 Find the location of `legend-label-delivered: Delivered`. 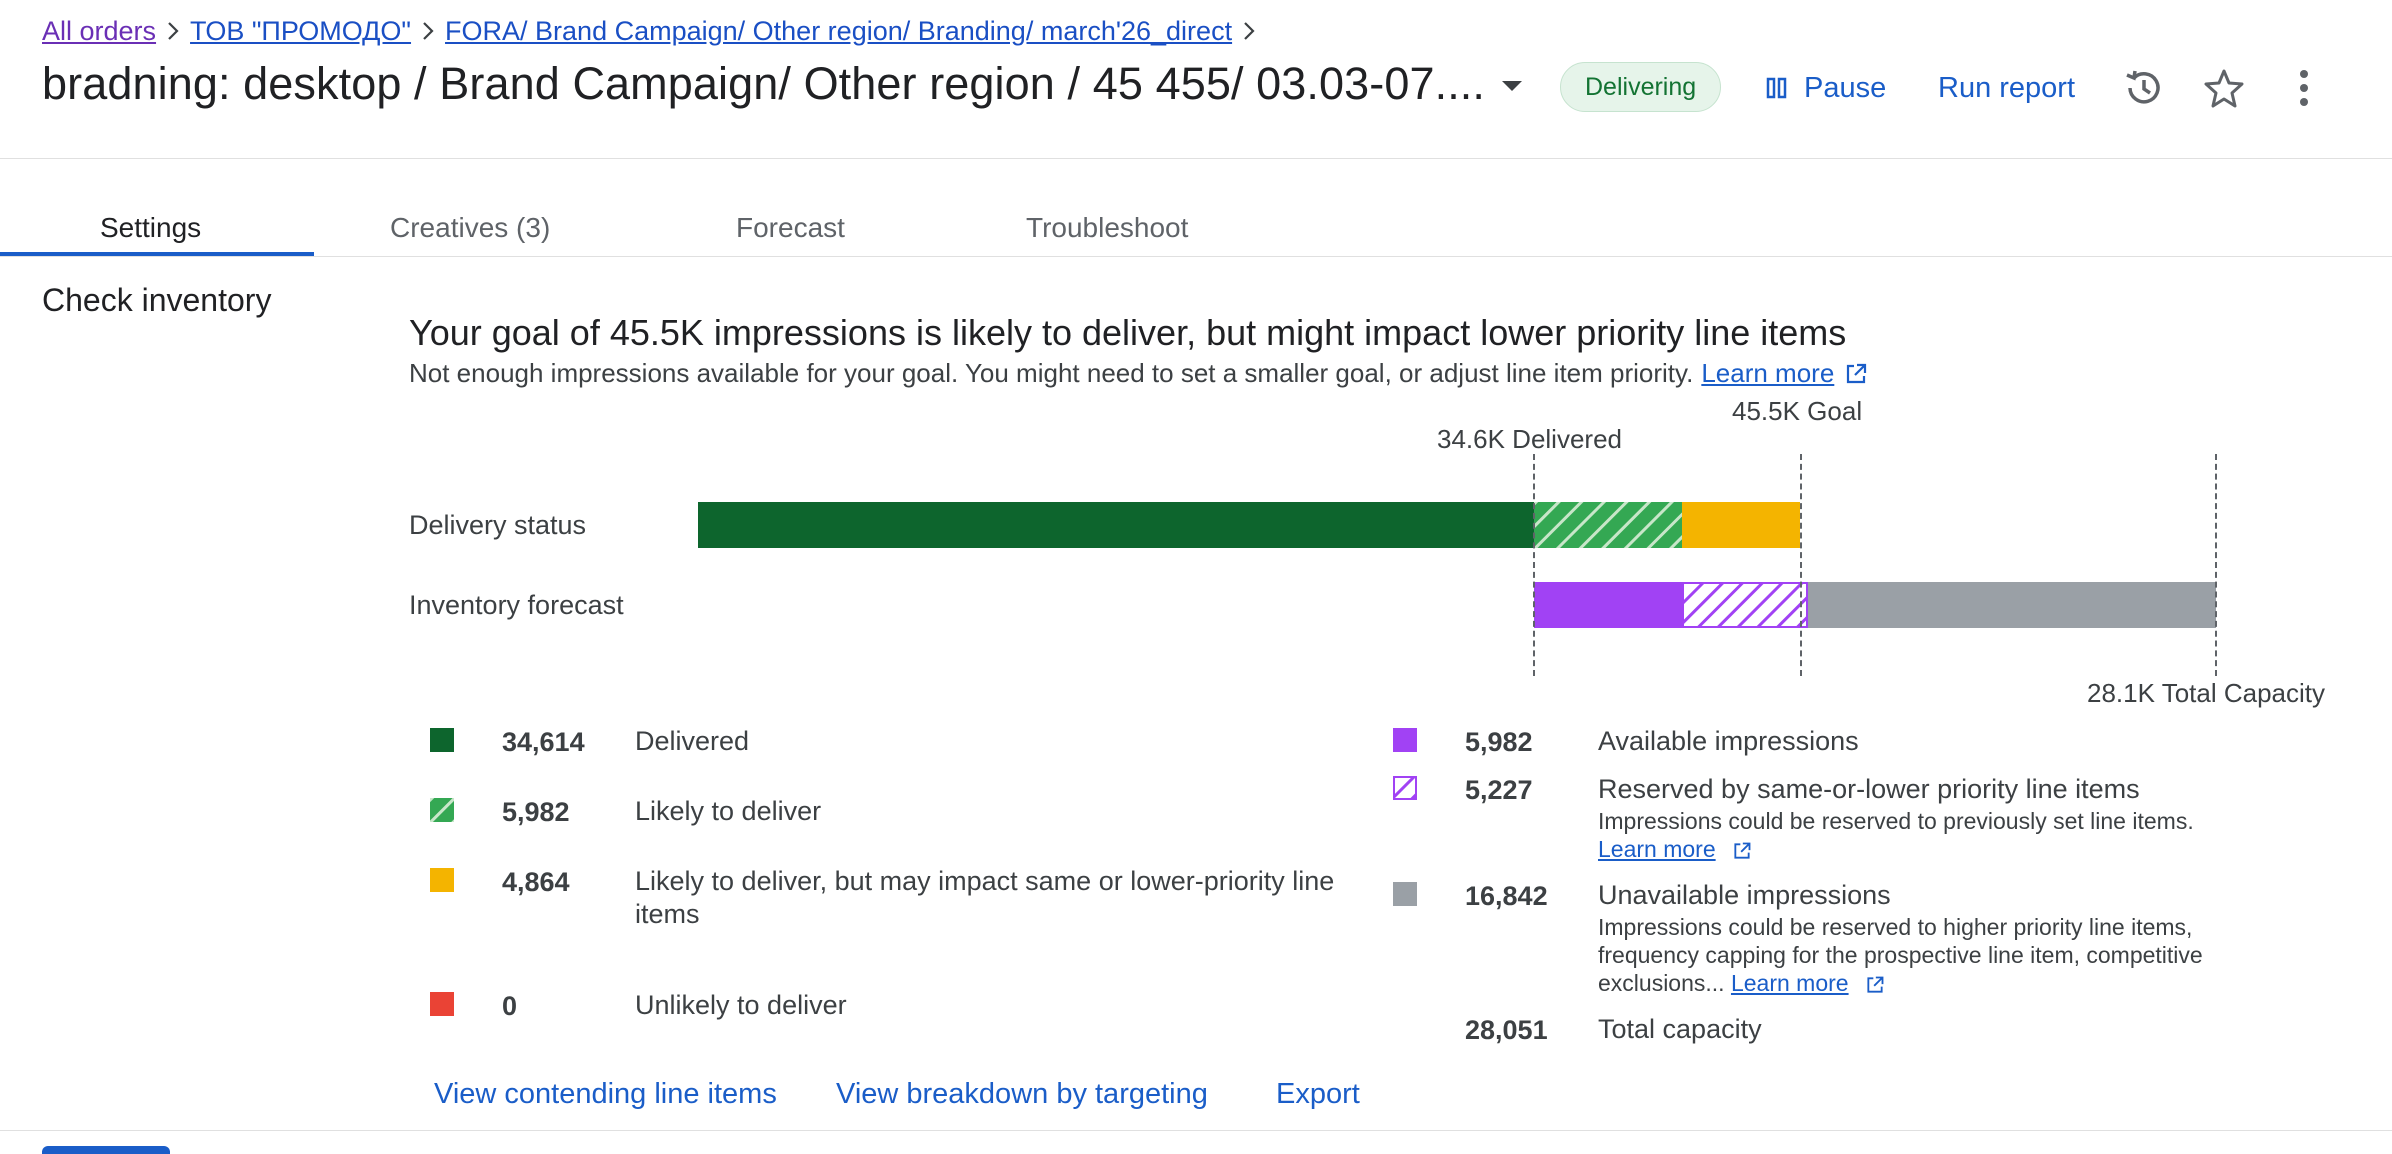

legend-label-delivered: Delivered is located at coordinates (692, 741).